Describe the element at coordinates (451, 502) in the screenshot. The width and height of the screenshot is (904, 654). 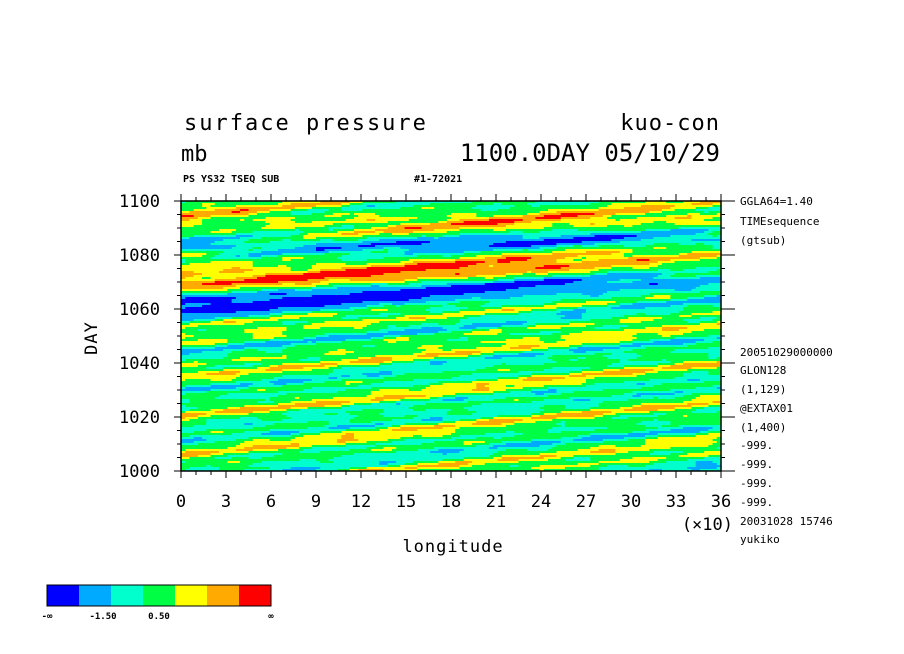
I see `x-tick-label: 18` at that location.